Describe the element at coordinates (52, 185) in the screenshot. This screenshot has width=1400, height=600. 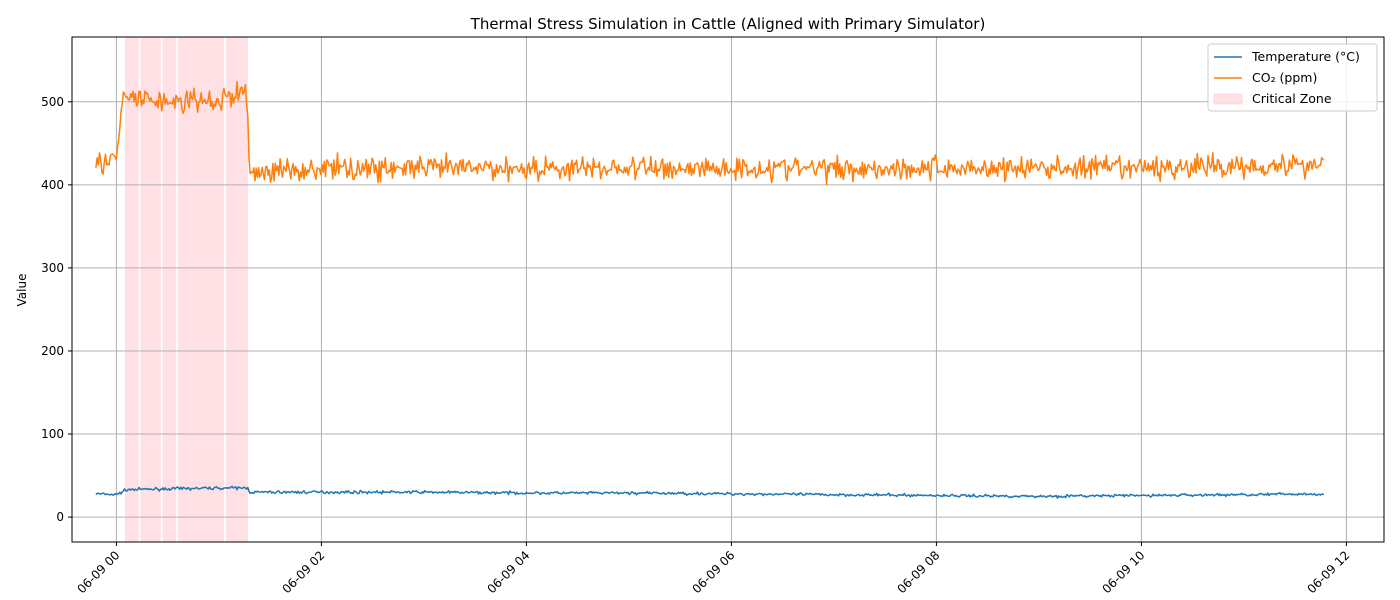
I see `y-tick-label-4: 400` at that location.